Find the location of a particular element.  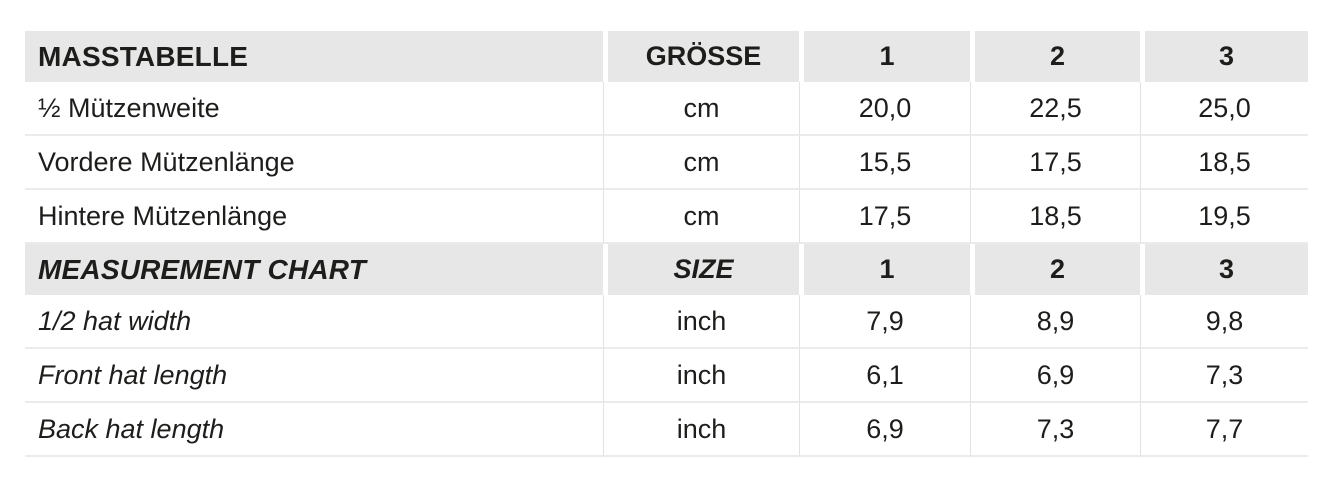

table-row-front-length-inch: Front hat length inch 6,1 6,9 7,3 is located at coordinates (666, 376).